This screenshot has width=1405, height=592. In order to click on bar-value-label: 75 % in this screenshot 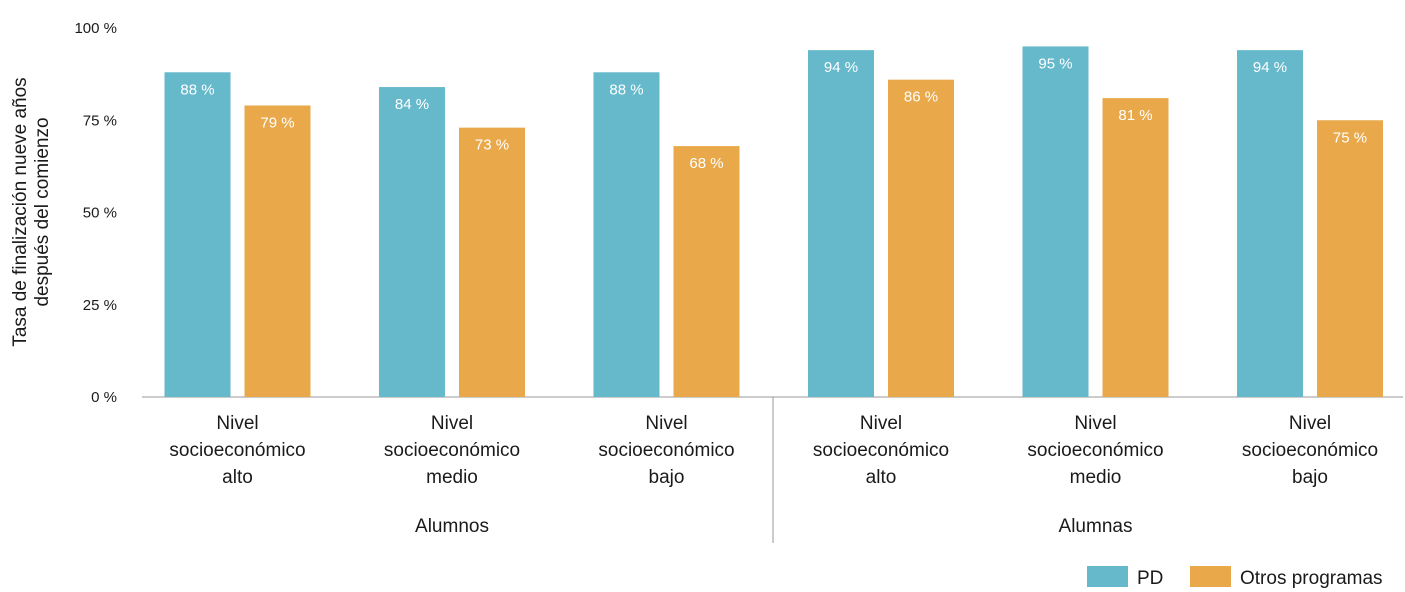, I will do `click(1350, 137)`.